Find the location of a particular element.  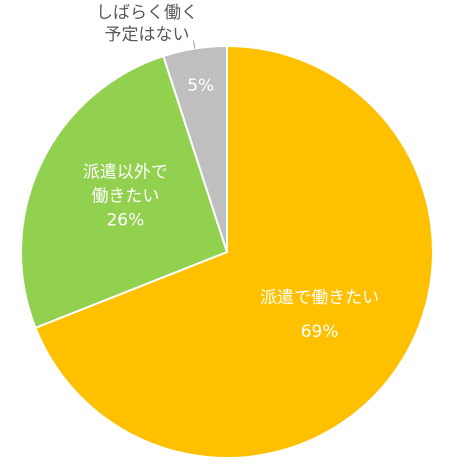

slice-label-nai-value: 5% is located at coordinates (200, 86).